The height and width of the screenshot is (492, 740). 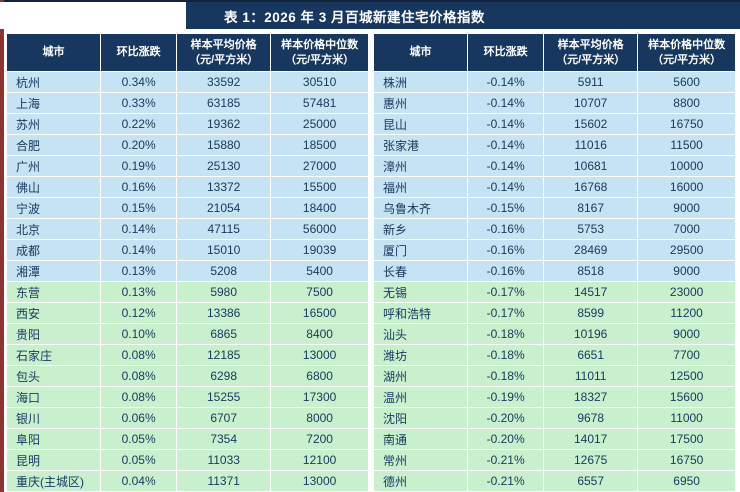 I want to click on table-row: 上海 0.33% 63185 57481, so click(x=187, y=103).